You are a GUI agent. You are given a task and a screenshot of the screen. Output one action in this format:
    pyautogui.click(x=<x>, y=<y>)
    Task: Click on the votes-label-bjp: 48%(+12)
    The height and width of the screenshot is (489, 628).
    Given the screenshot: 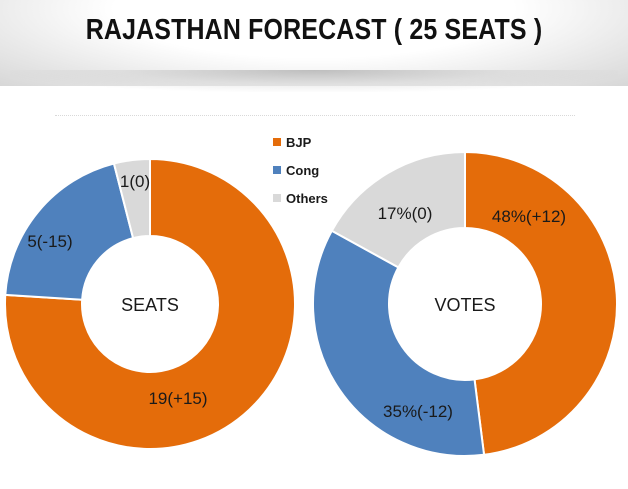 What is the action you would take?
    pyautogui.click(x=529, y=216)
    